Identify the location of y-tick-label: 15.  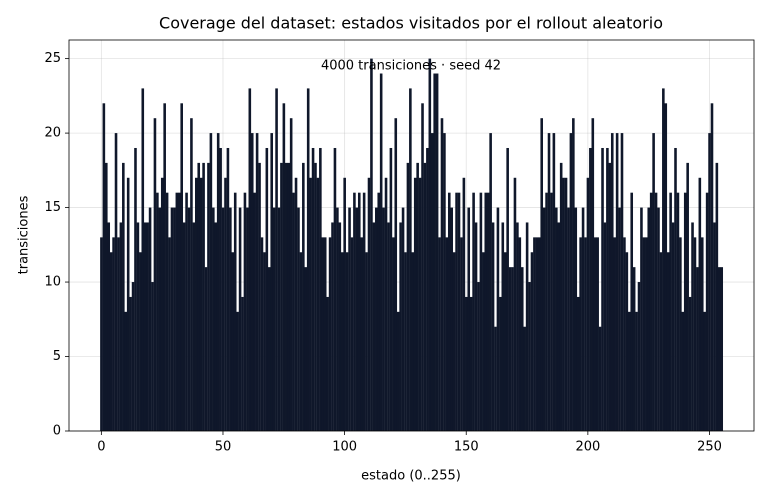
(52, 207).